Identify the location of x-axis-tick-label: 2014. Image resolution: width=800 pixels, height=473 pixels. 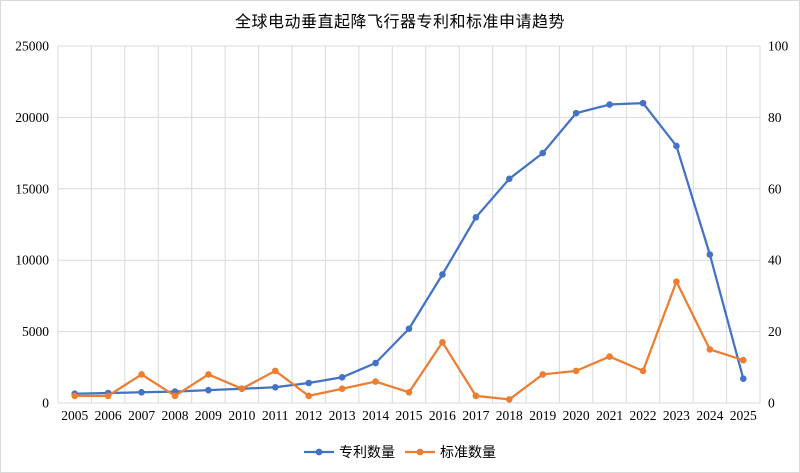
(375, 415).